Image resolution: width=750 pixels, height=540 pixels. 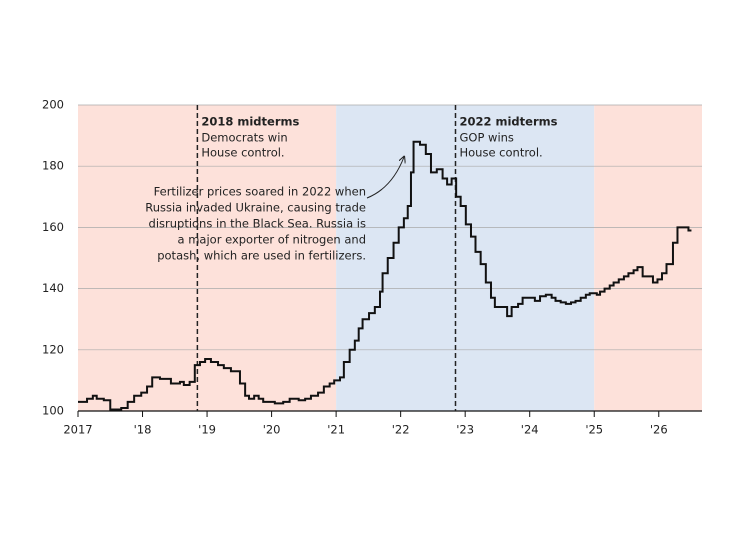 I want to click on annotation: potash, which are used in fertilizers., so click(x=261, y=256).